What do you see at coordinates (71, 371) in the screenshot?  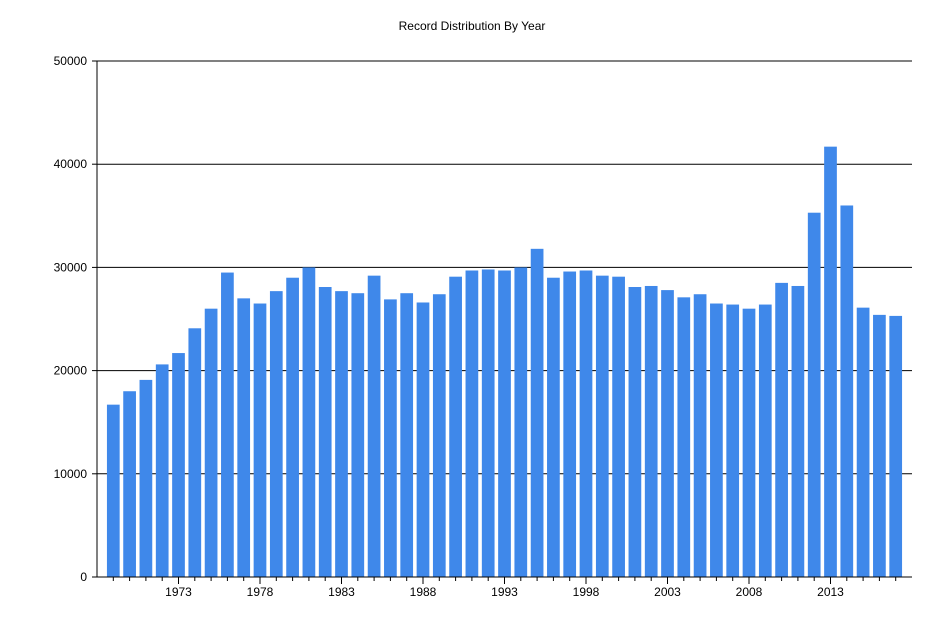 I see `y-tick-label: 20000` at bounding box center [71, 371].